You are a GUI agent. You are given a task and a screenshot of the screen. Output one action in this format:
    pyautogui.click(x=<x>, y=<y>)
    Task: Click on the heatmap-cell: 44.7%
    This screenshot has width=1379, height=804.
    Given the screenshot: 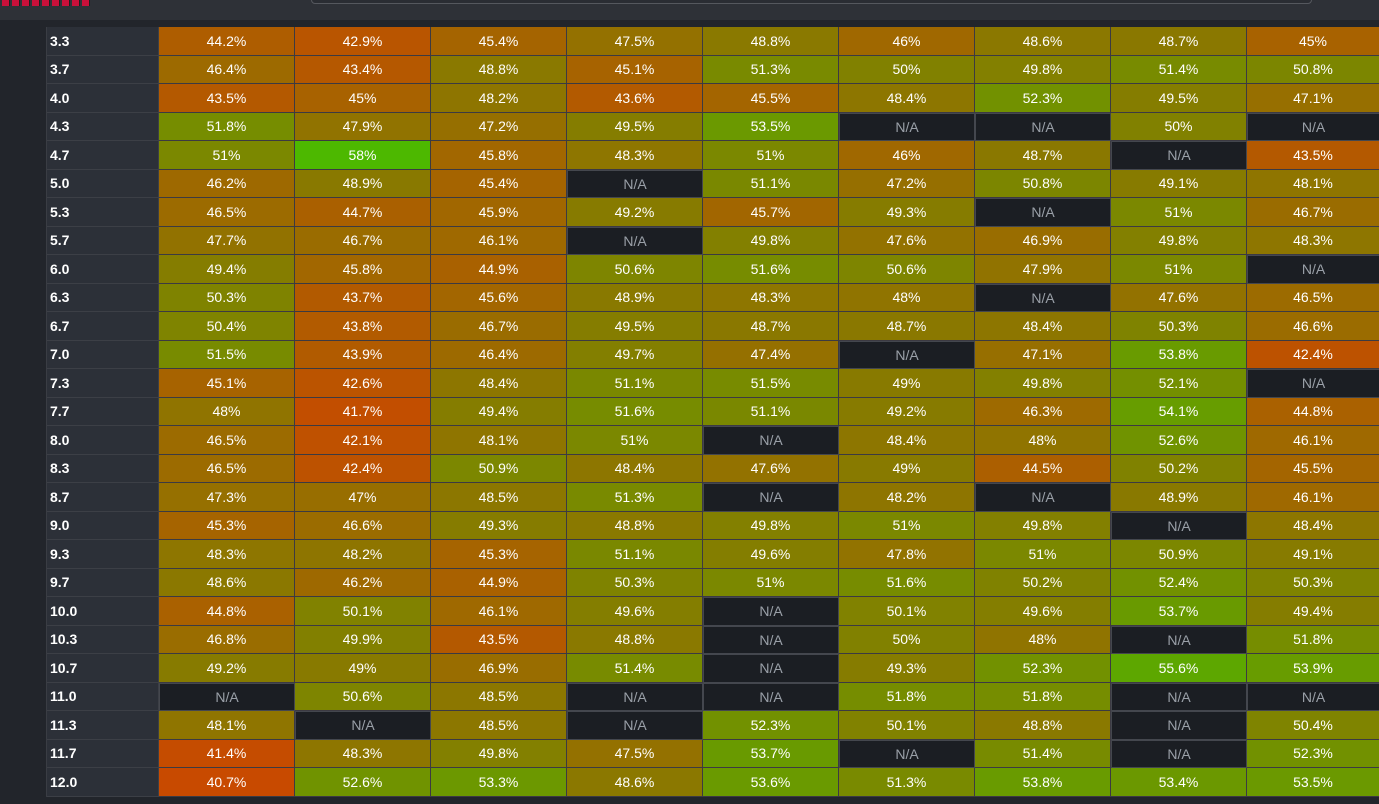 What is the action you would take?
    pyautogui.click(x=363, y=212)
    